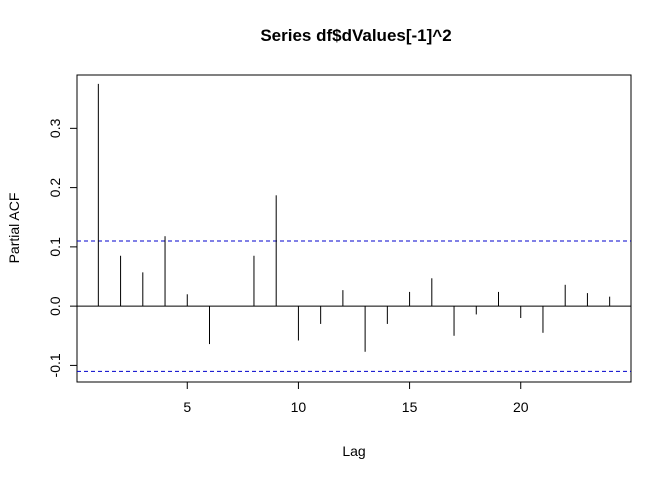 The image size is (672, 480). What do you see at coordinates (55, 128) in the screenshot?
I see `y-tick-label: 0.3` at bounding box center [55, 128].